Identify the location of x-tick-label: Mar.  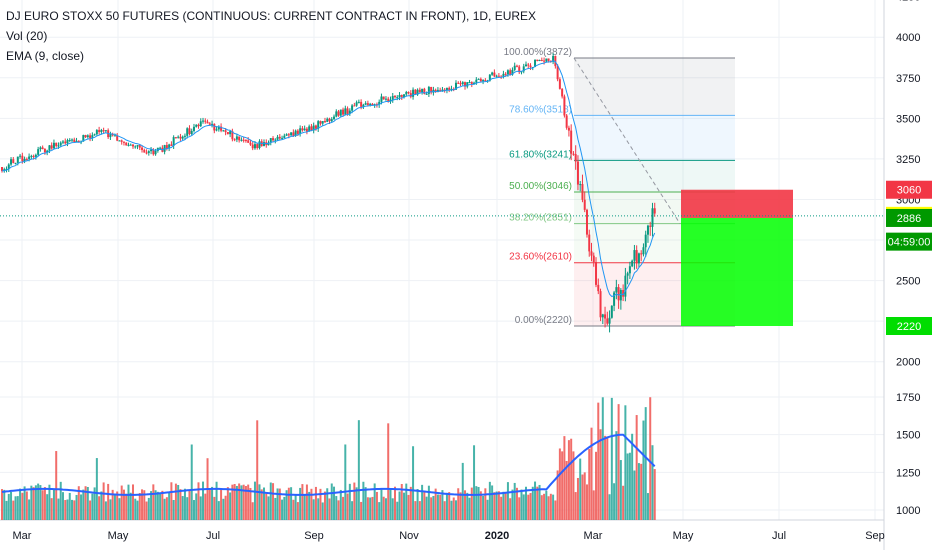
(593, 536).